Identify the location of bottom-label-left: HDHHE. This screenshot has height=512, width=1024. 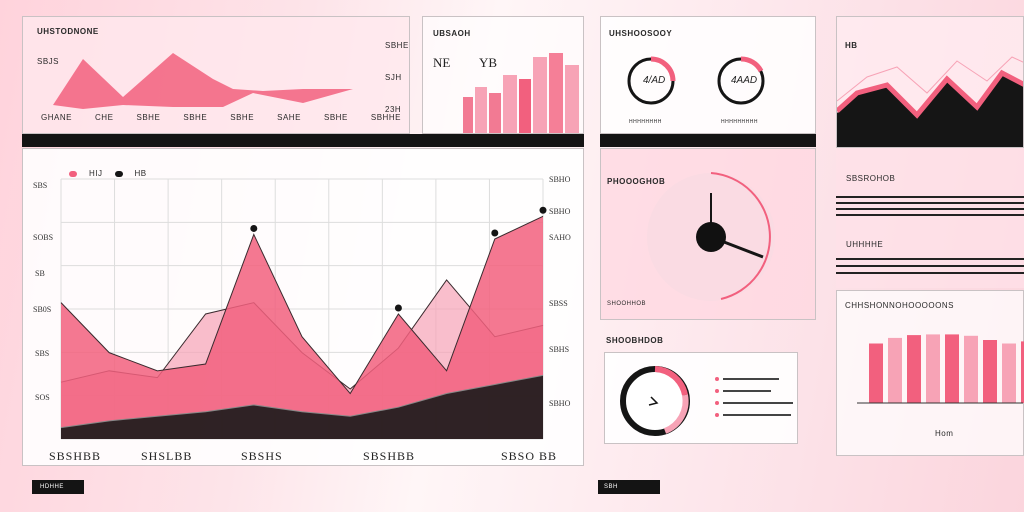
(52, 487).